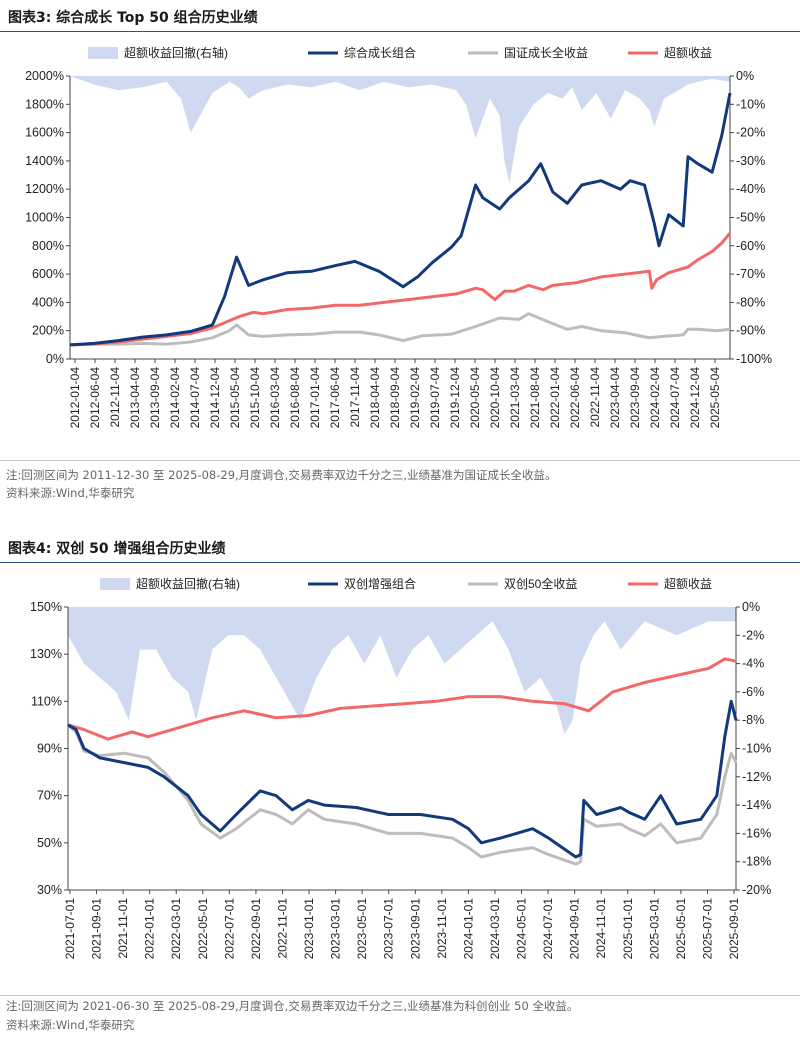  Describe the element at coordinates (48, 246) in the screenshot. I see `chart3-y-tick-label: 800%` at that location.